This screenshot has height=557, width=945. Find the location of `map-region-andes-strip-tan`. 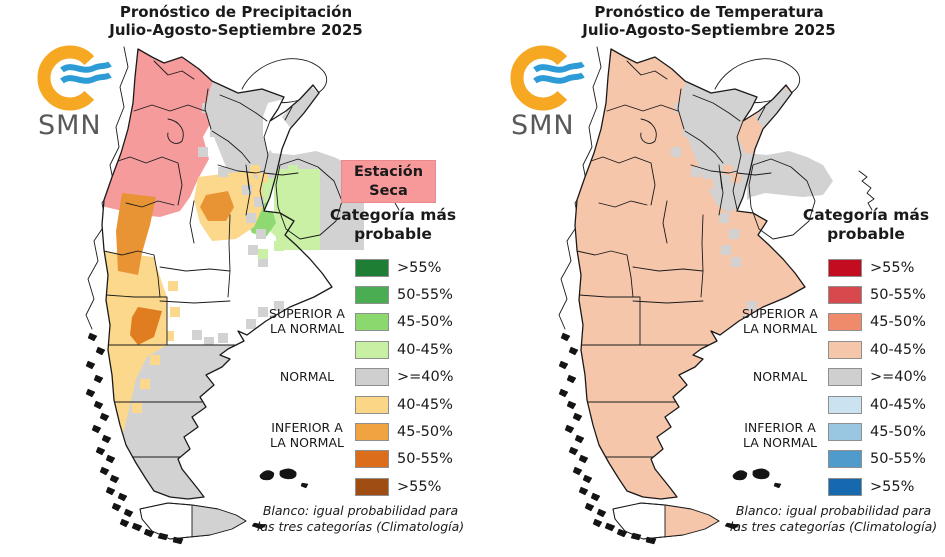

map-region-andes-strip-tan is located at coordinates (134, 347).